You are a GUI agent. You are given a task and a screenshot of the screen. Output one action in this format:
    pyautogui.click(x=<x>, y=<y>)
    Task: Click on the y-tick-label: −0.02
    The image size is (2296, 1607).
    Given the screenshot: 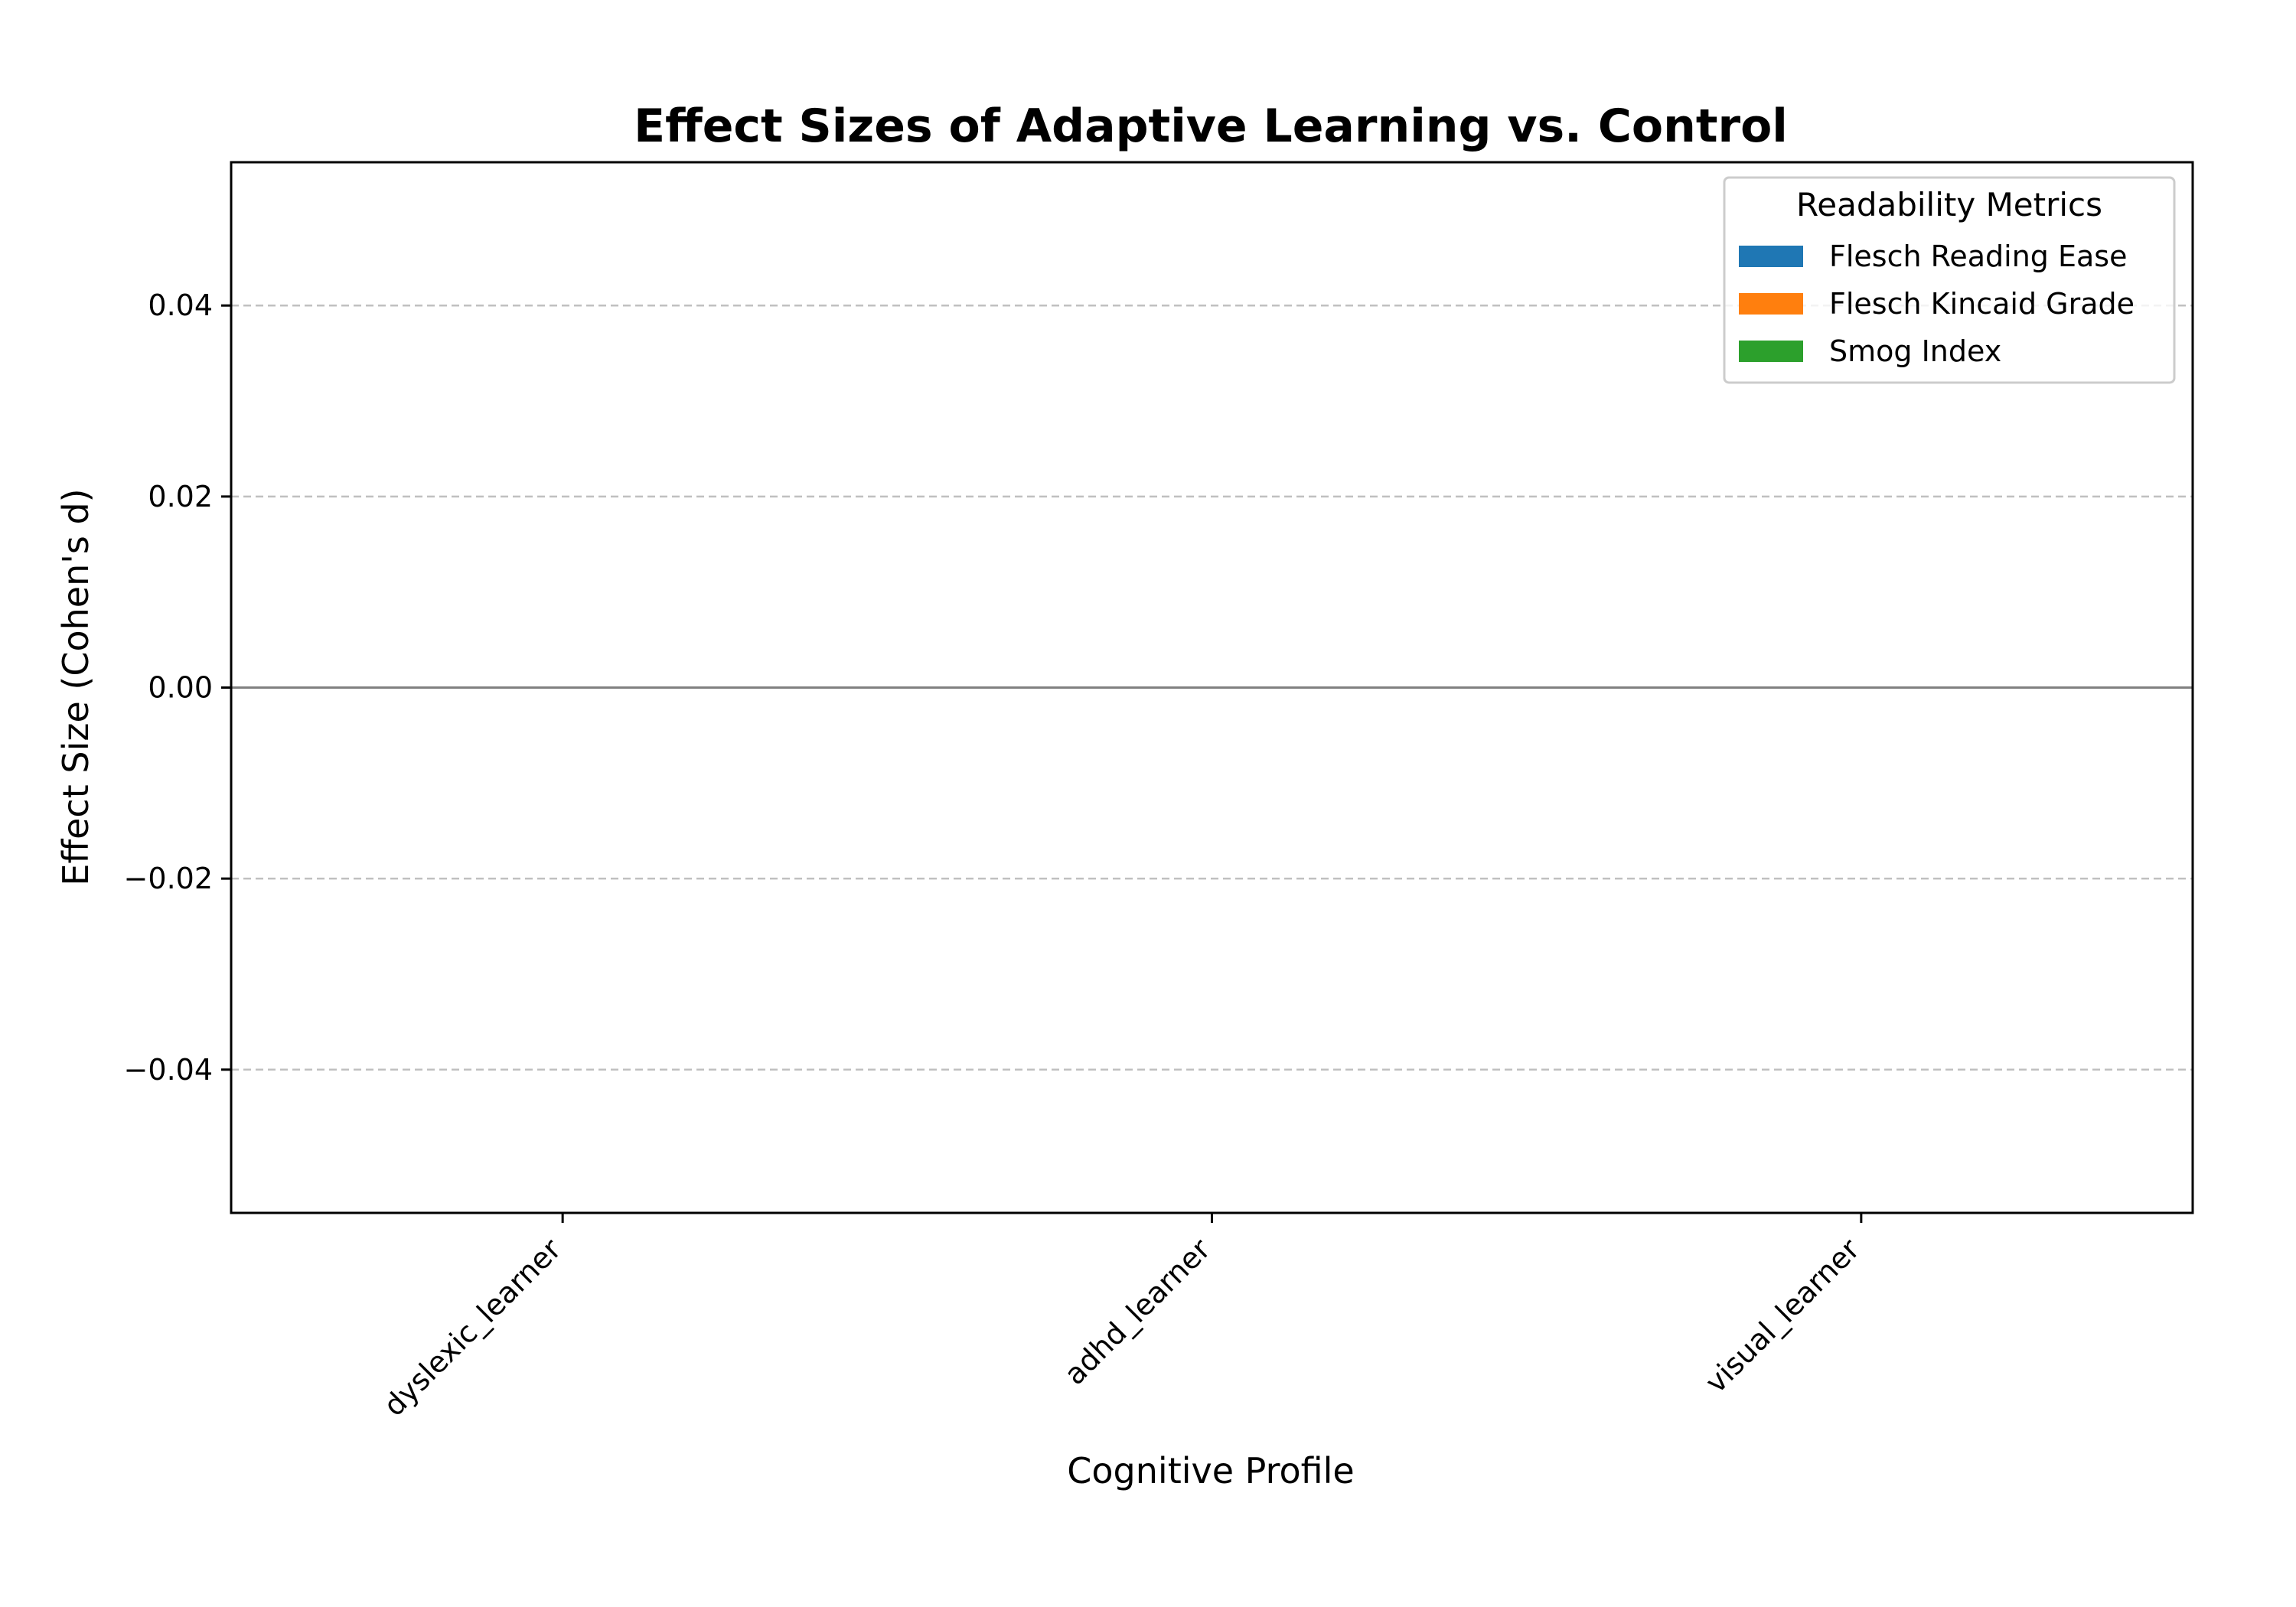 What is the action you would take?
    pyautogui.click(x=168, y=878)
    